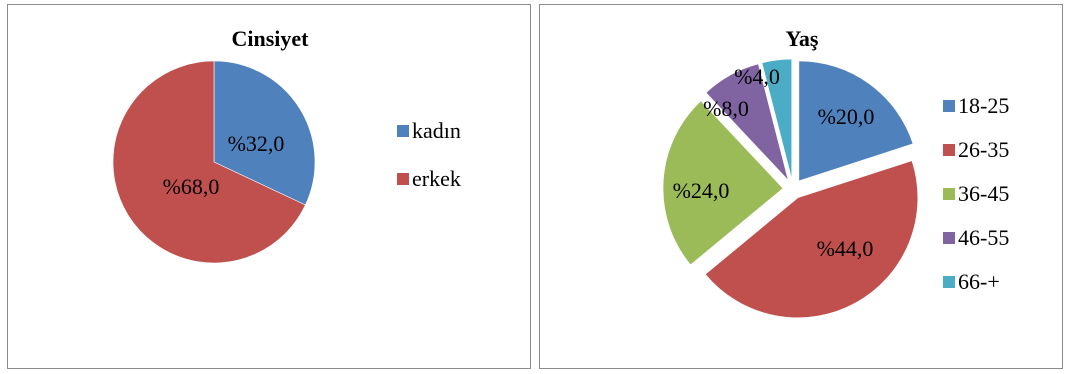 This screenshot has width=1071, height=374. What do you see at coordinates (270, 38) in the screenshot?
I see `chart-title: Cinsiyet` at bounding box center [270, 38].